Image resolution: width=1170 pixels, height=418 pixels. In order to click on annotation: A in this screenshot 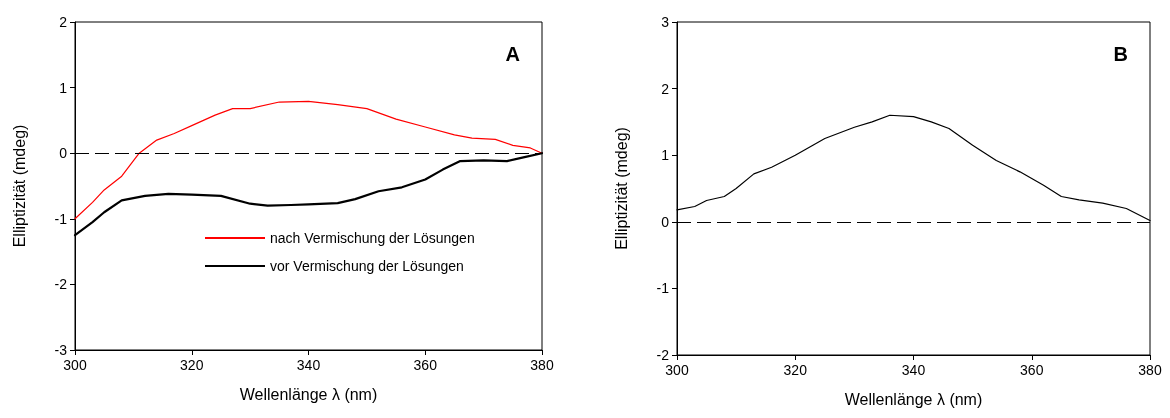, I will do `click(513, 54)`.